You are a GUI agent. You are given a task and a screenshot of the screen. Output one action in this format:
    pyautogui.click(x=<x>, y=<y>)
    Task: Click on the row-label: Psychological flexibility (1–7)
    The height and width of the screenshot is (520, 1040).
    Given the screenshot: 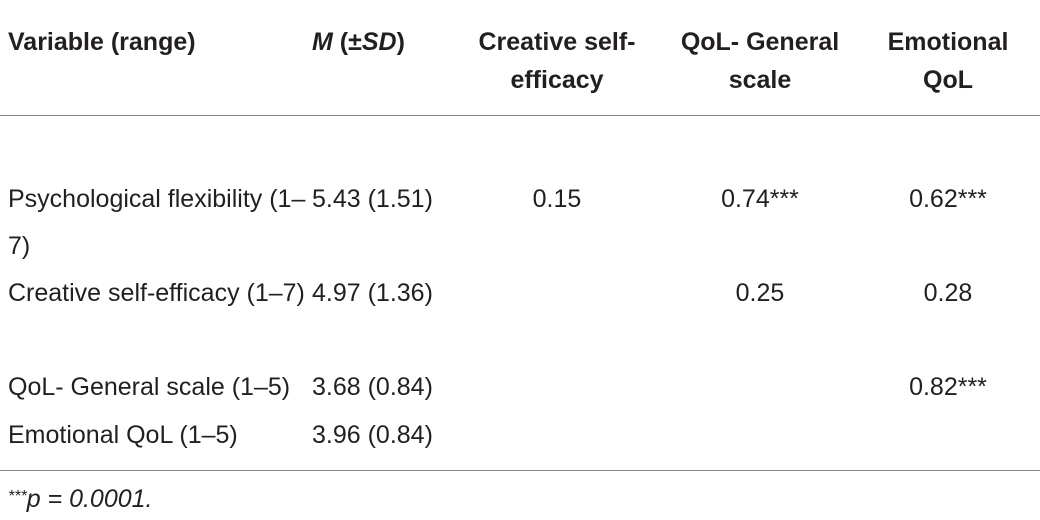 What is the action you would take?
    pyautogui.click(x=157, y=222)
    